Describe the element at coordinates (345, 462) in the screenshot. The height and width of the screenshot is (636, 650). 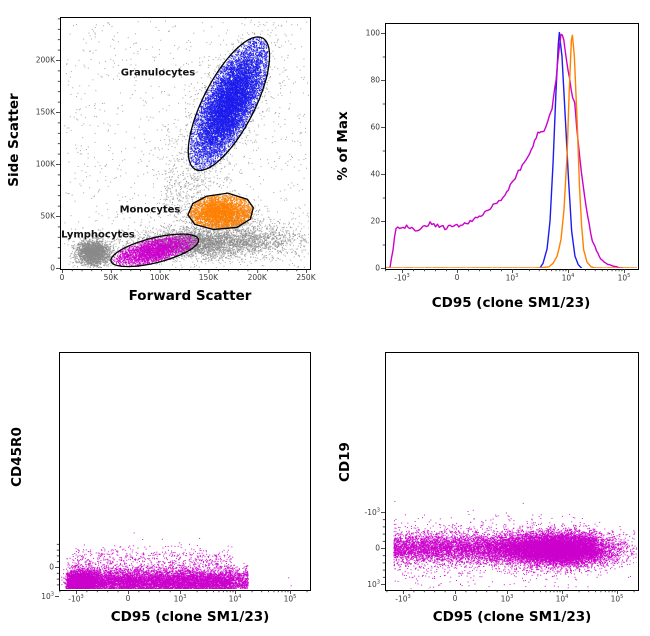
I see `cd19-y-axis-title: CD19` at that location.